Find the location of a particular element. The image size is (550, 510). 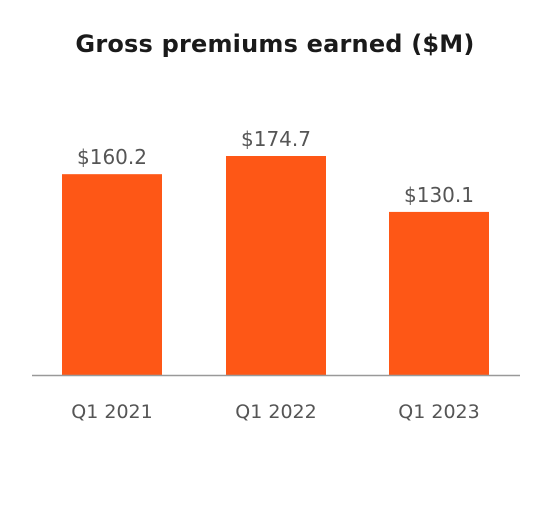

bar-q1-2021 is located at coordinates (112, 274).